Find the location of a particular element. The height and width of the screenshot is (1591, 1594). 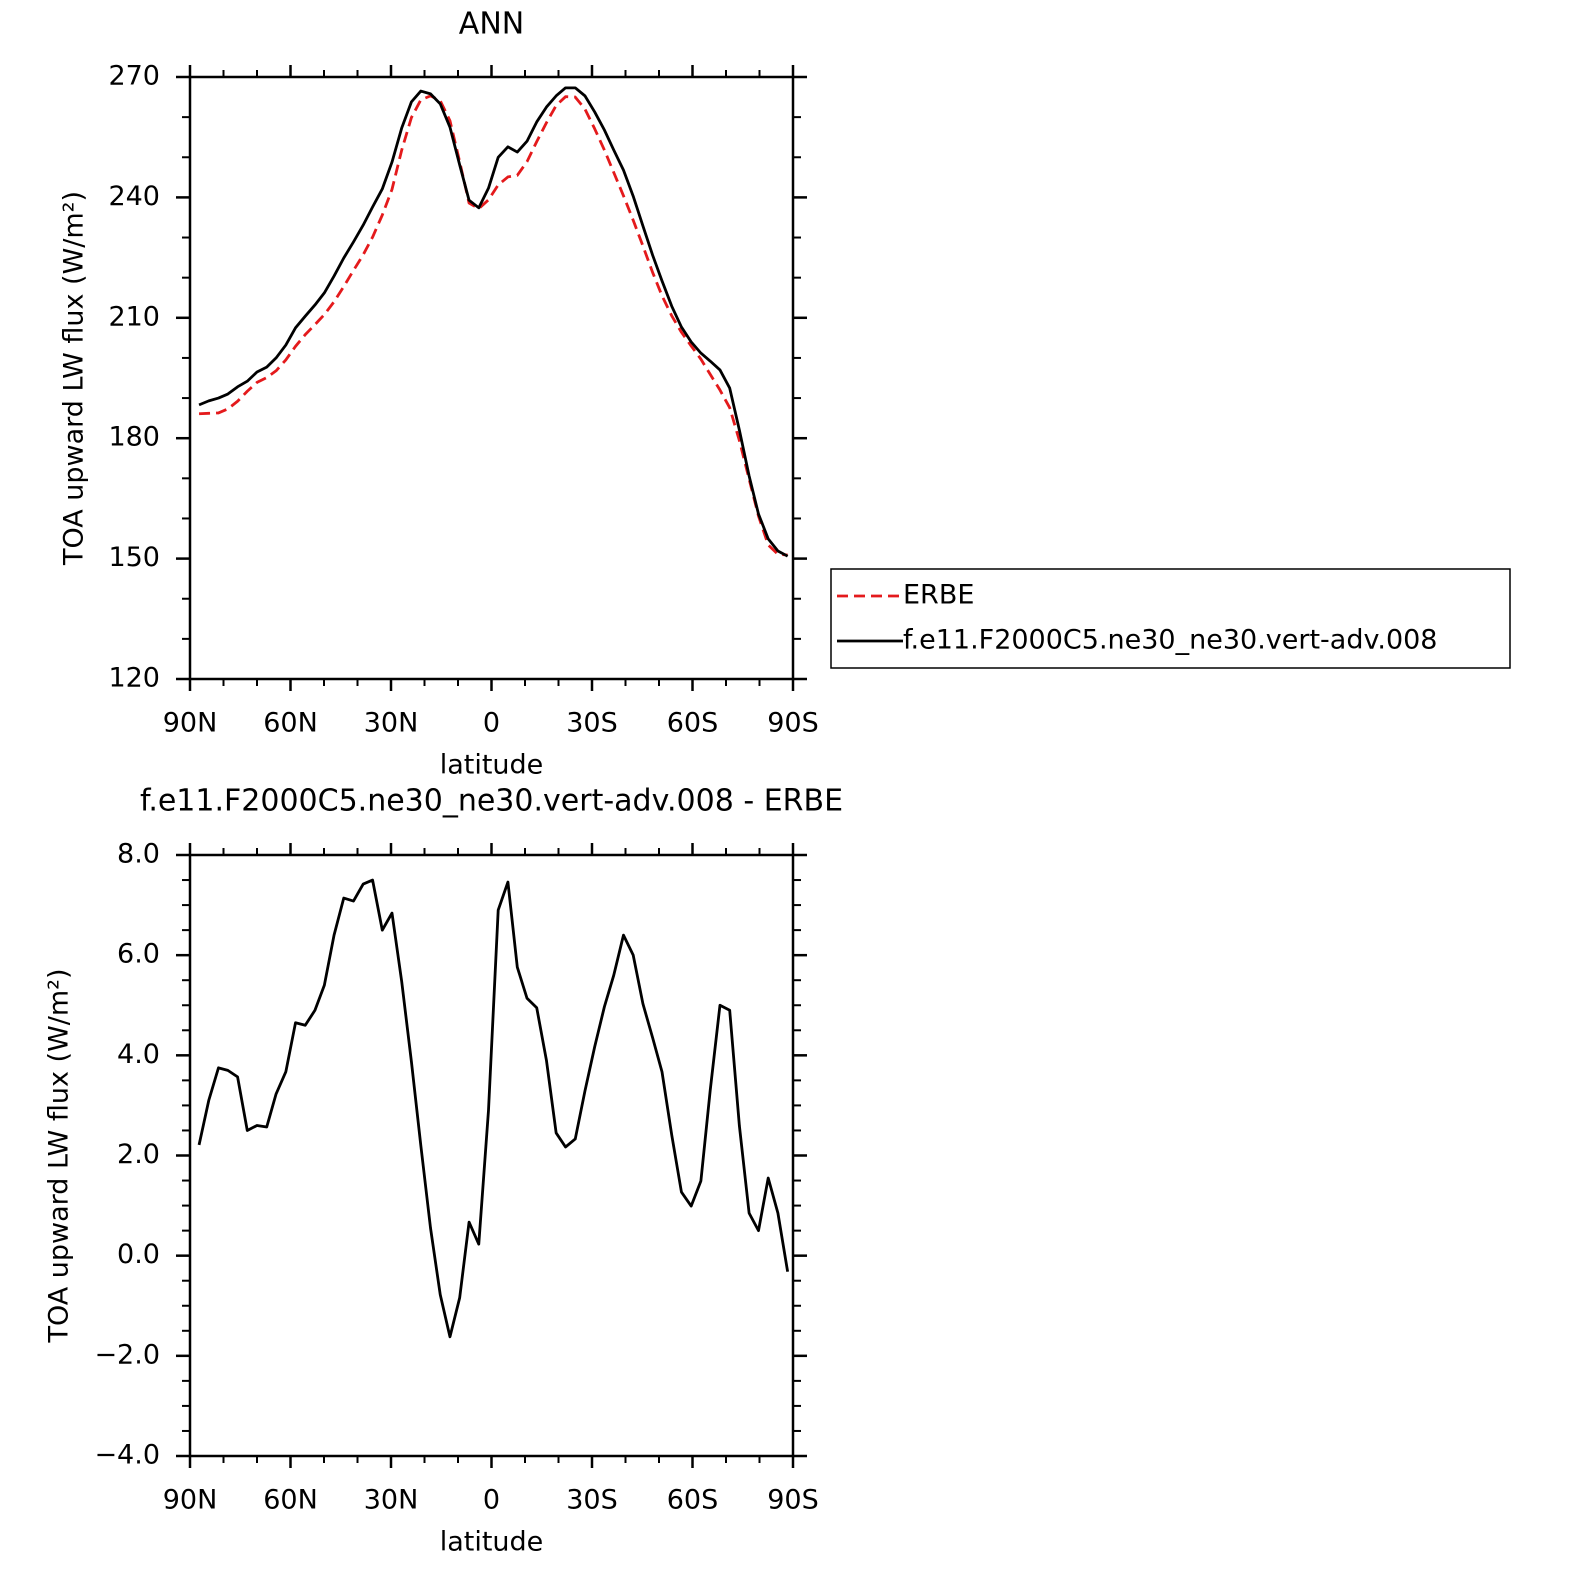

y-tick-label: 270 is located at coordinates (134, 76).